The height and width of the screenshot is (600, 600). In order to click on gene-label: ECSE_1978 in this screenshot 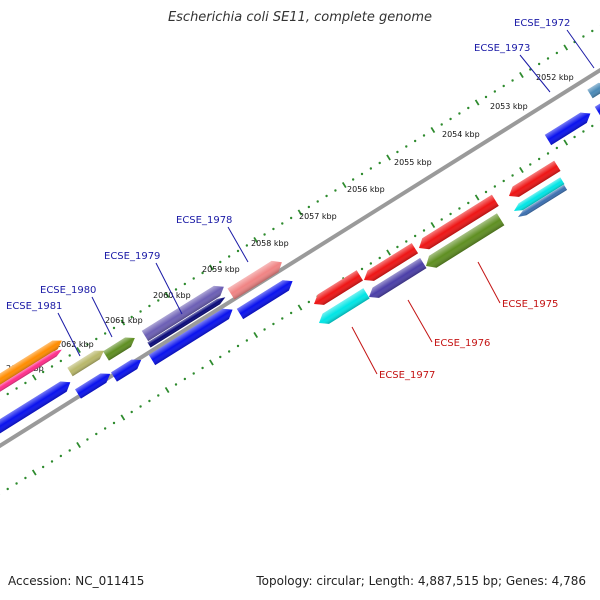, I will do `click(204, 220)`.